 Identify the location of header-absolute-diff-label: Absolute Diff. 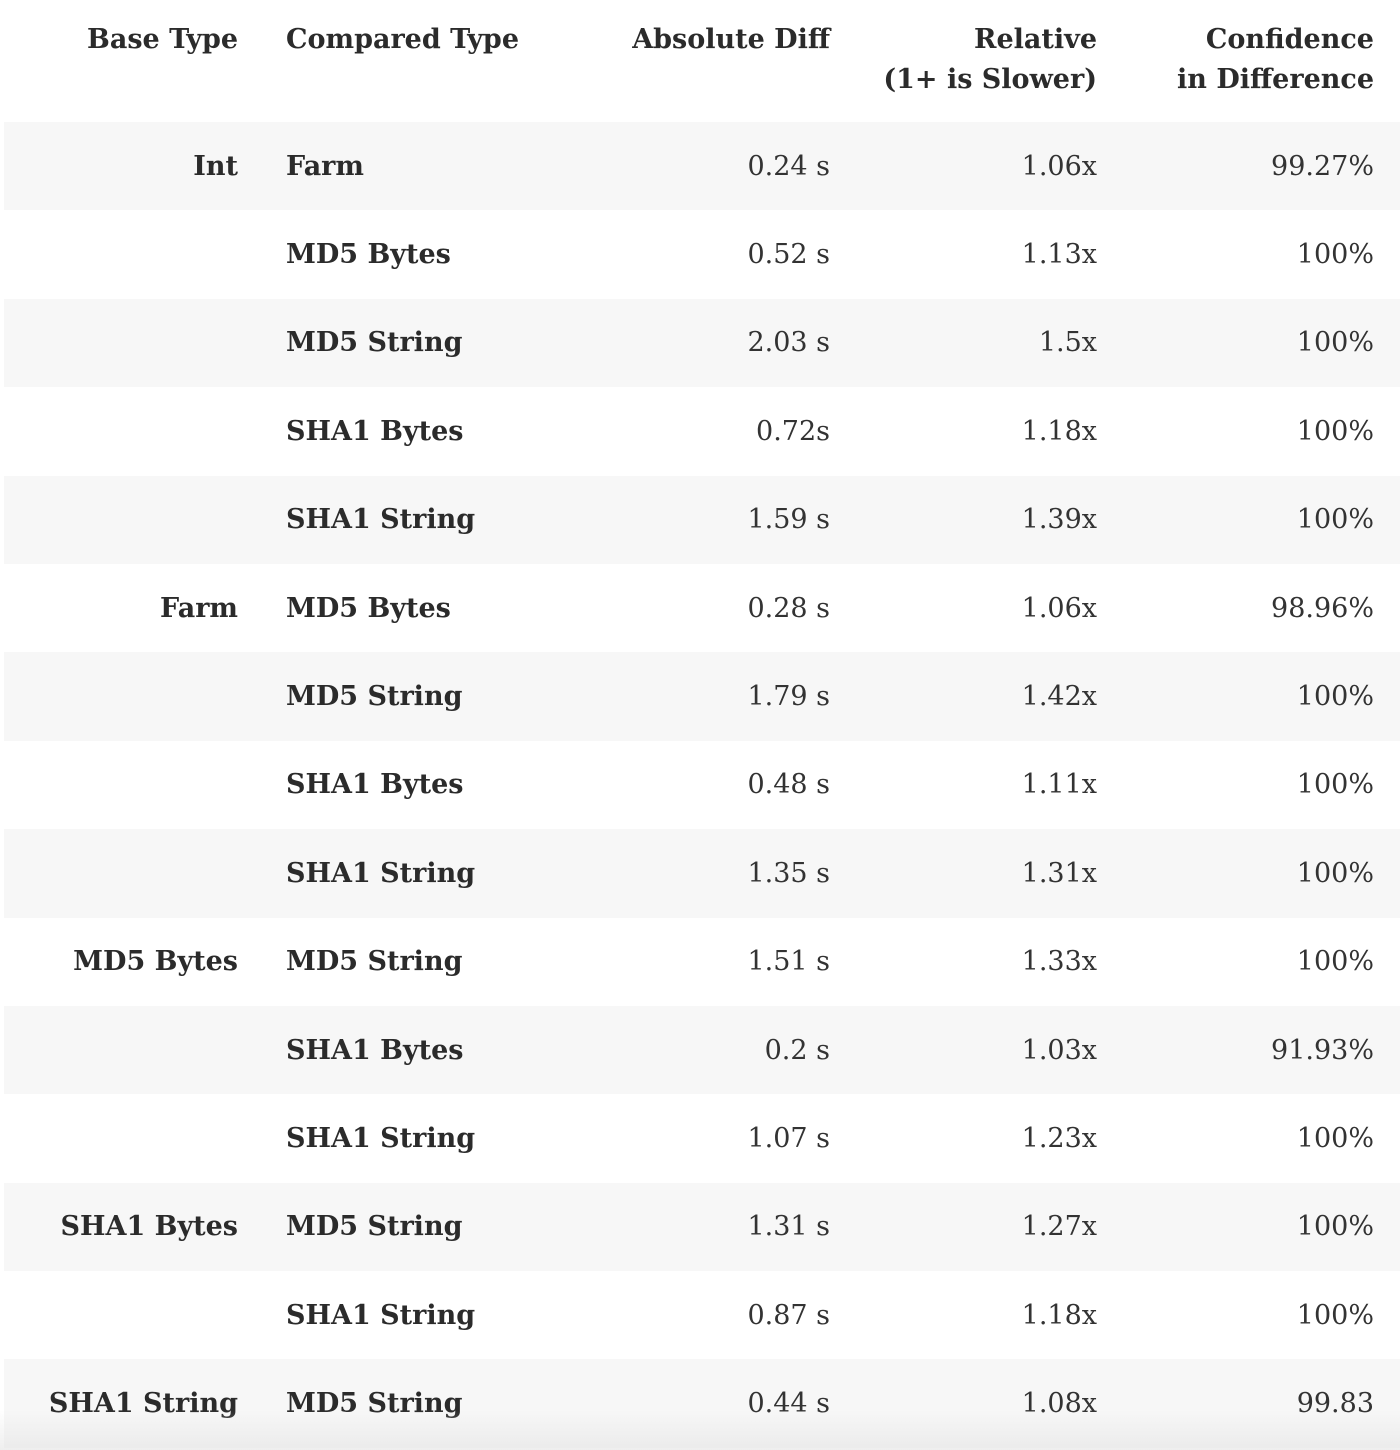
(731, 39).